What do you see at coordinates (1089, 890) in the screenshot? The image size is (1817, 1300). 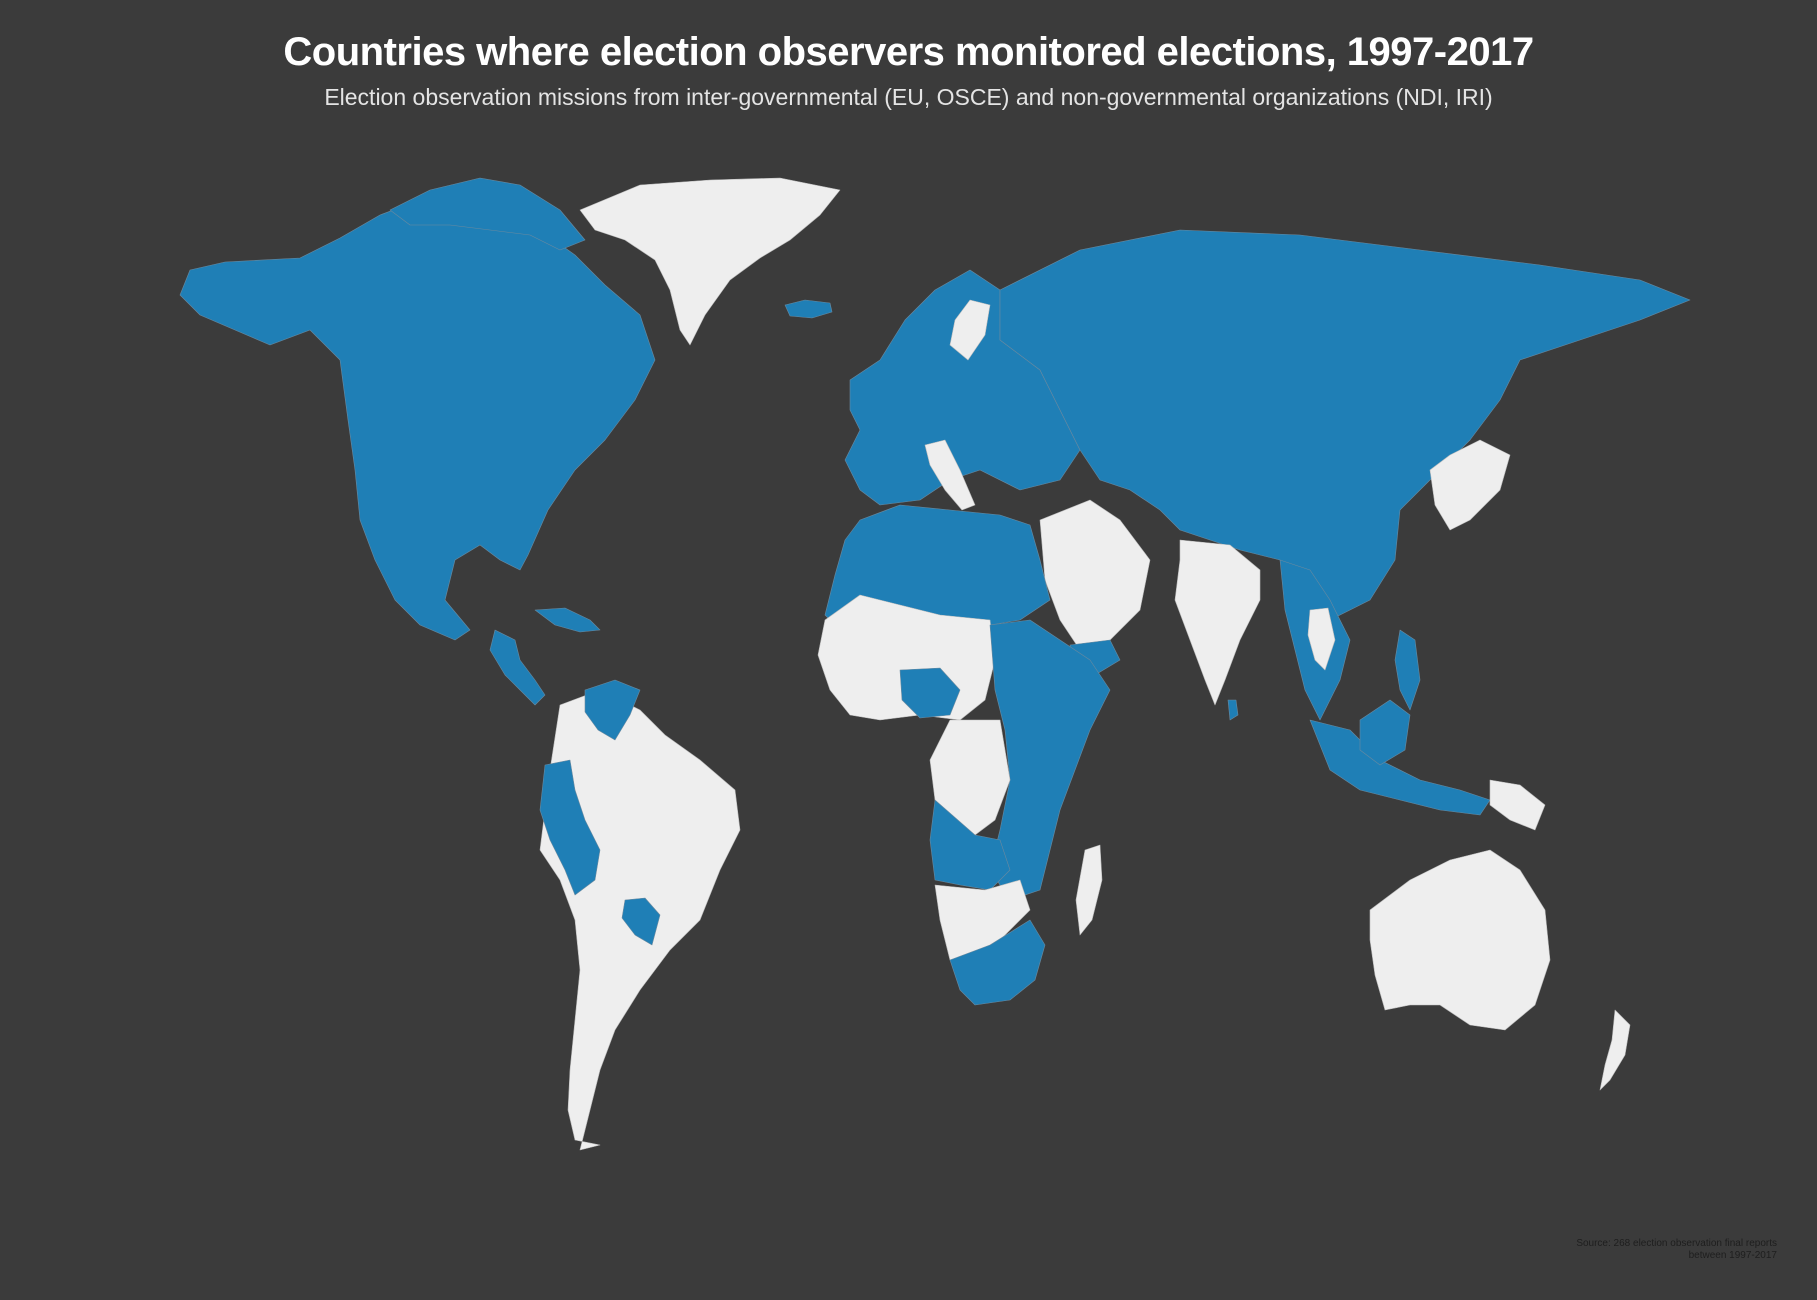 I see `region-madagascar` at bounding box center [1089, 890].